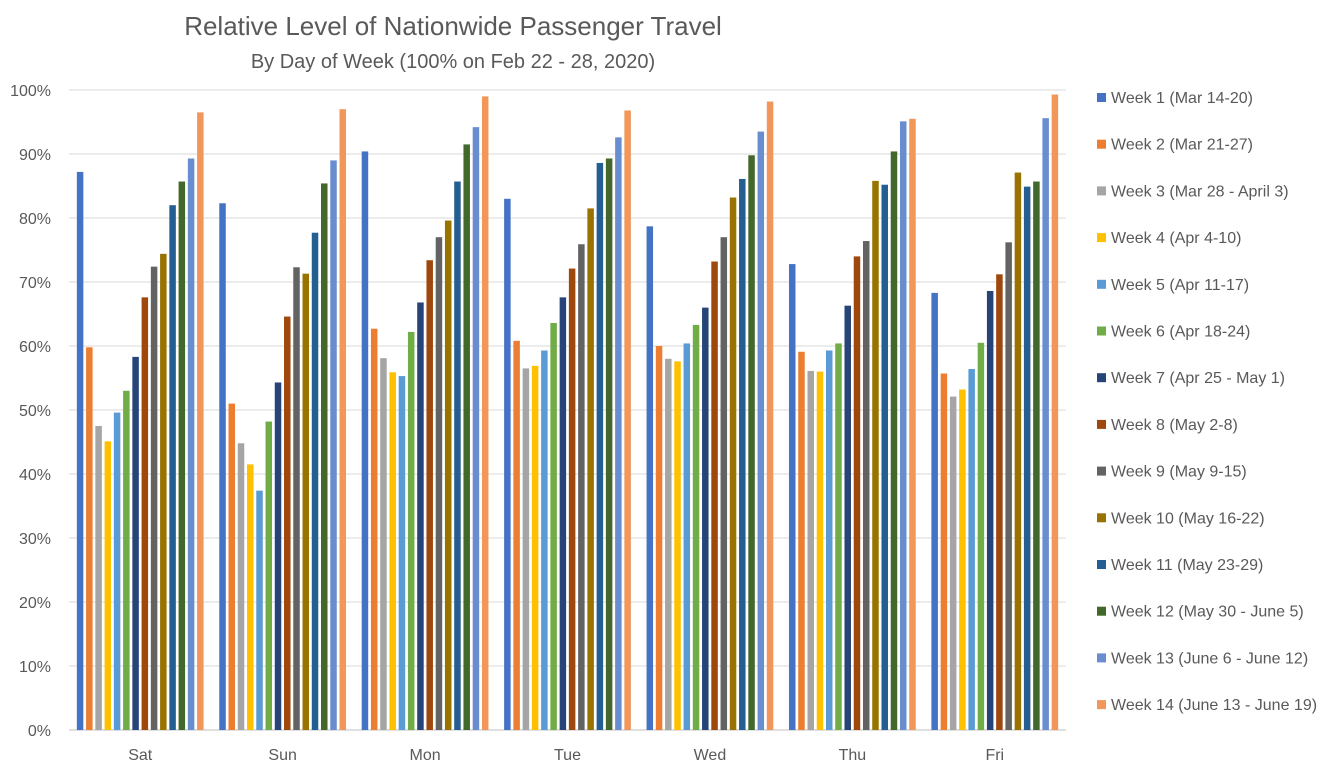  Describe the element at coordinates (1174, 425) in the screenshot. I see `legend-label: Week 8 (May 2-8)` at that location.